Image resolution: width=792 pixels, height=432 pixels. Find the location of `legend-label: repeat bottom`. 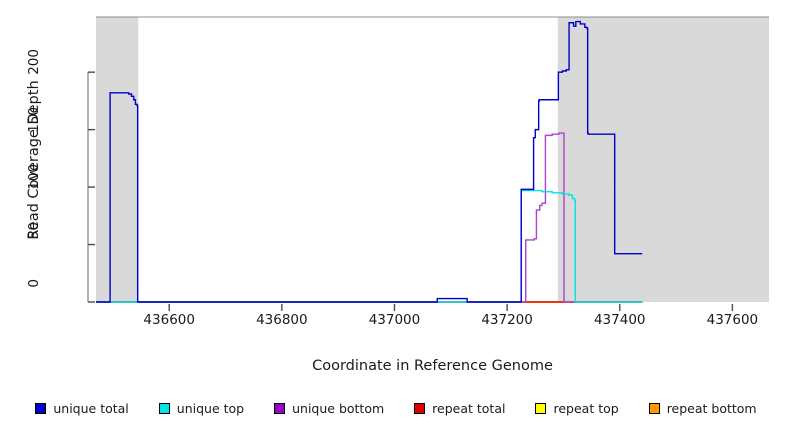

legend-label: repeat bottom is located at coordinates (711, 408).